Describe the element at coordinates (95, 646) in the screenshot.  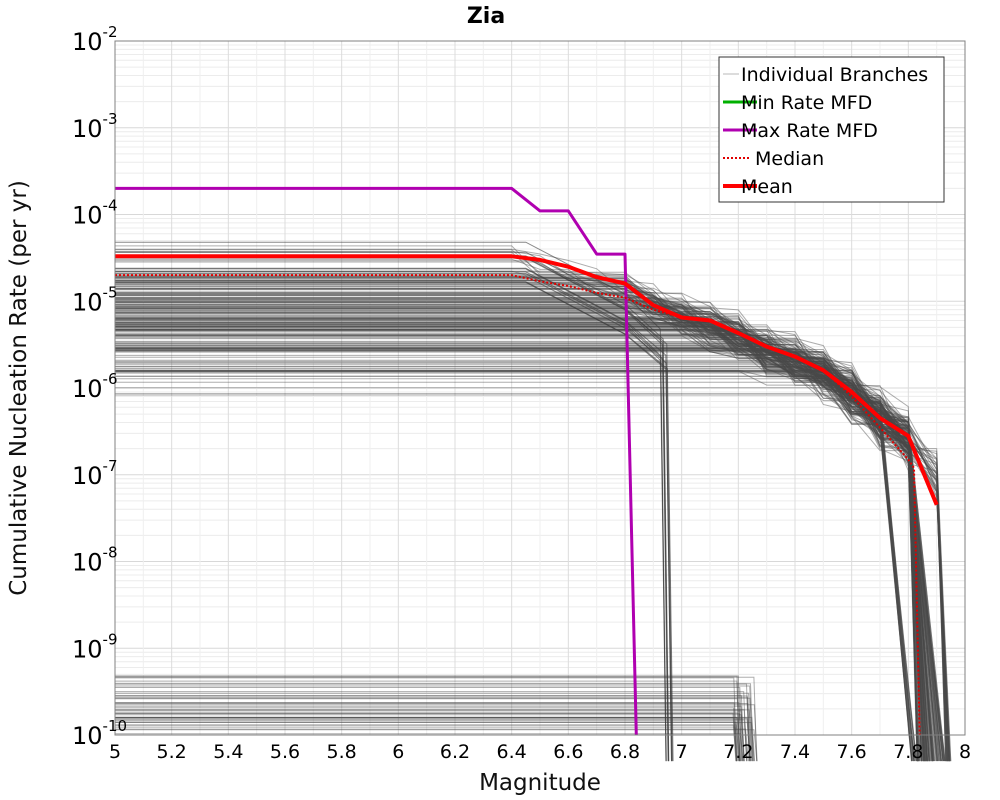
I see `y-tick-label: 10⁻⁹` at that location.